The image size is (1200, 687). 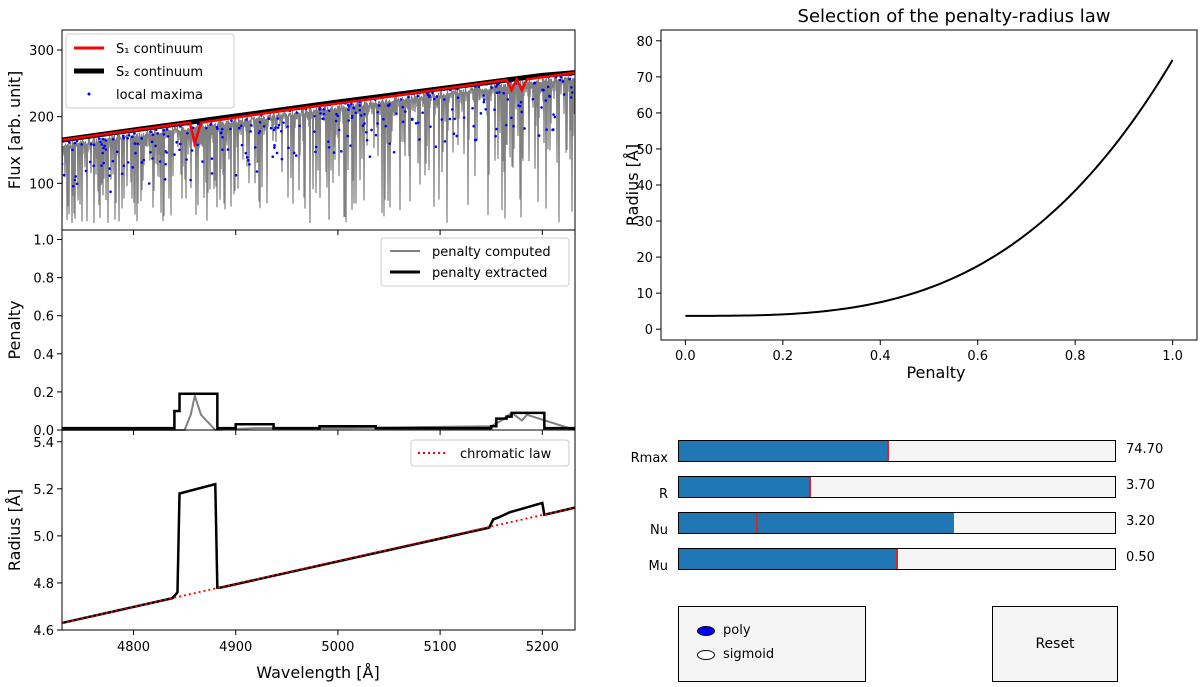 I want to click on slider-mu-label: Mu, so click(x=658, y=566).